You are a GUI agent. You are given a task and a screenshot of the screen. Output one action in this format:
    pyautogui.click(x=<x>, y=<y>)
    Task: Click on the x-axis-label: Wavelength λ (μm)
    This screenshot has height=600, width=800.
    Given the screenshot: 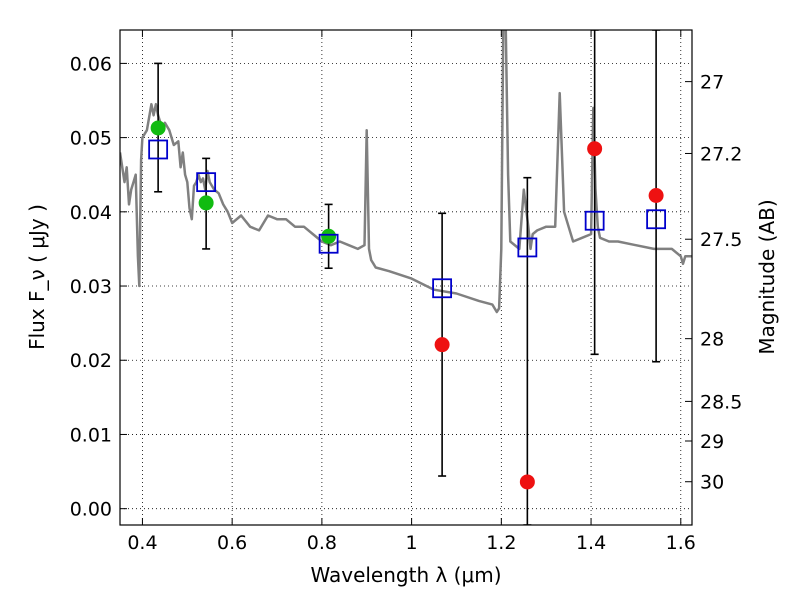 What is the action you would take?
    pyautogui.click(x=405, y=575)
    